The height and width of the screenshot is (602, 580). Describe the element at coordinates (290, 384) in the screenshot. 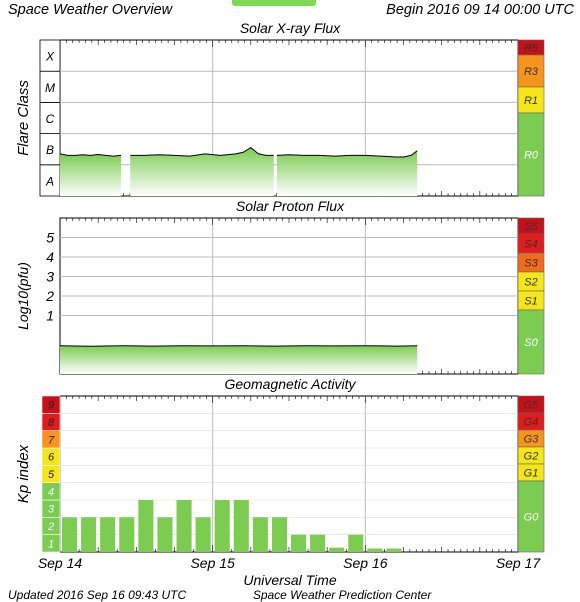

I see `geomag-panel-title: Geomagnetic Activity` at that location.